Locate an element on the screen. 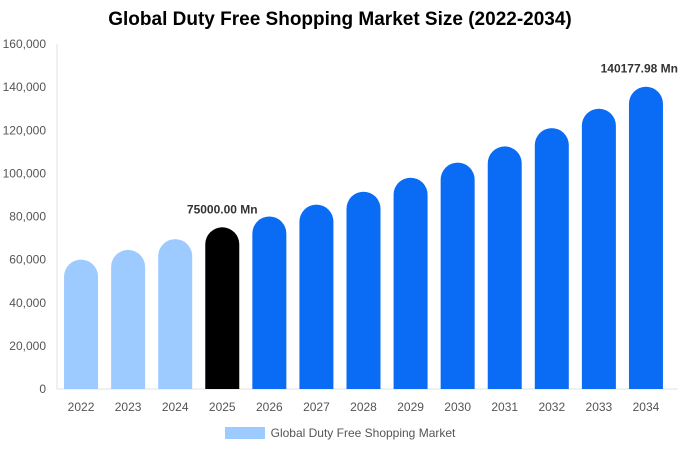 This screenshot has height=450, width=680. y-tick-label: 80,000 is located at coordinates (27, 217).